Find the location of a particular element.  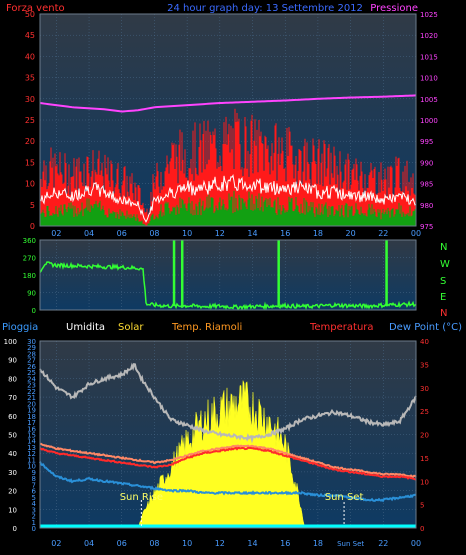

direction-y-tick: 90 is located at coordinates (31, 294).